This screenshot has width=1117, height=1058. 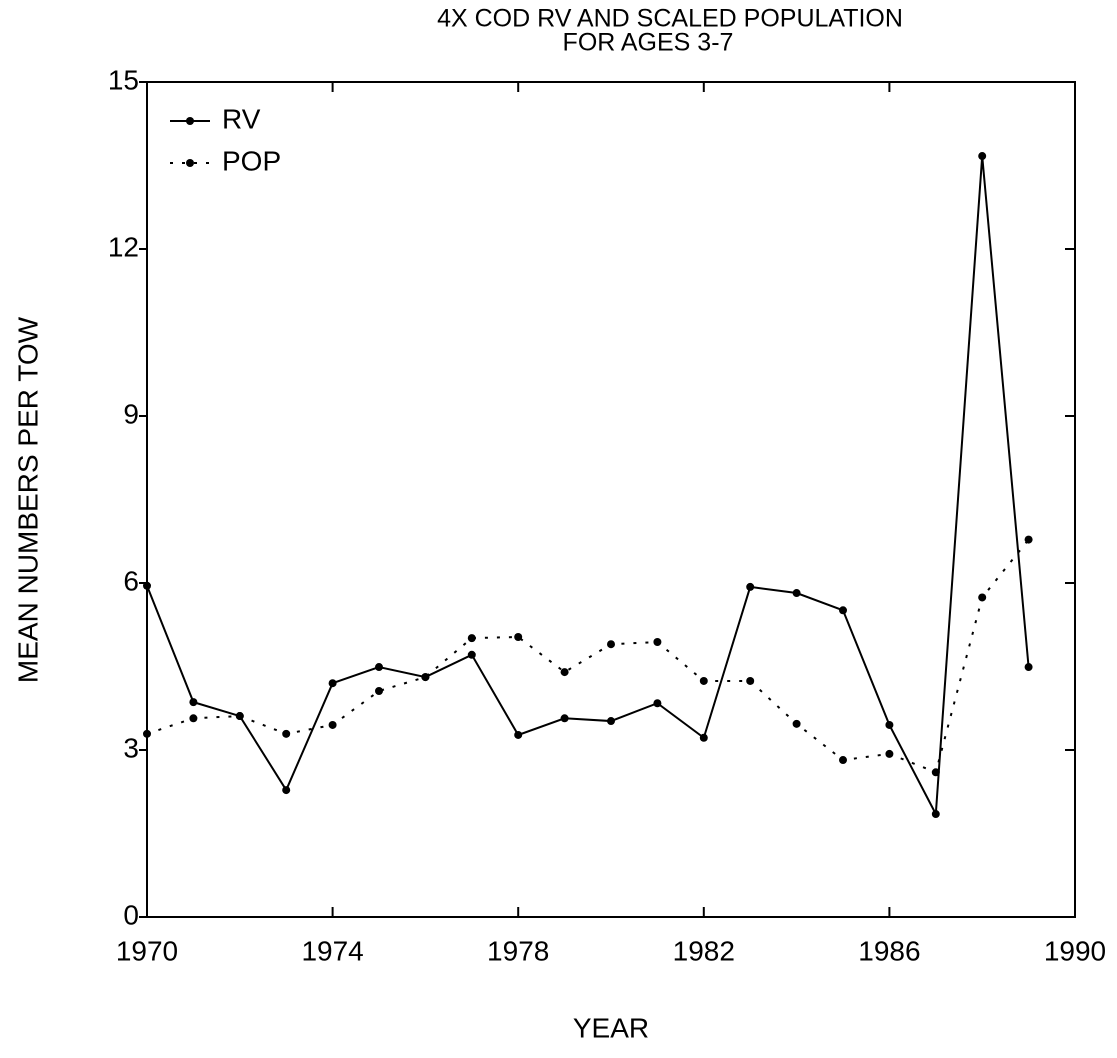 I want to click on x-tick-label: 1978, so click(x=518, y=950).